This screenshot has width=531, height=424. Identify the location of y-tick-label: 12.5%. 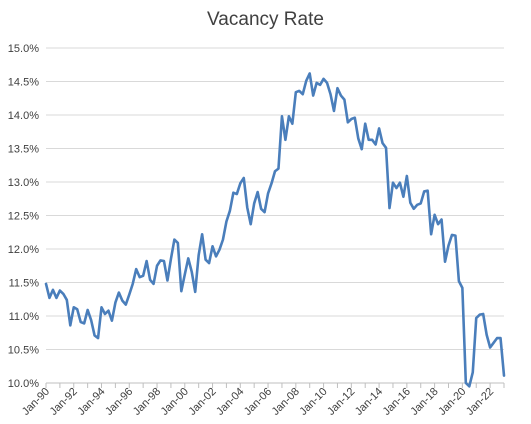
(23, 217).